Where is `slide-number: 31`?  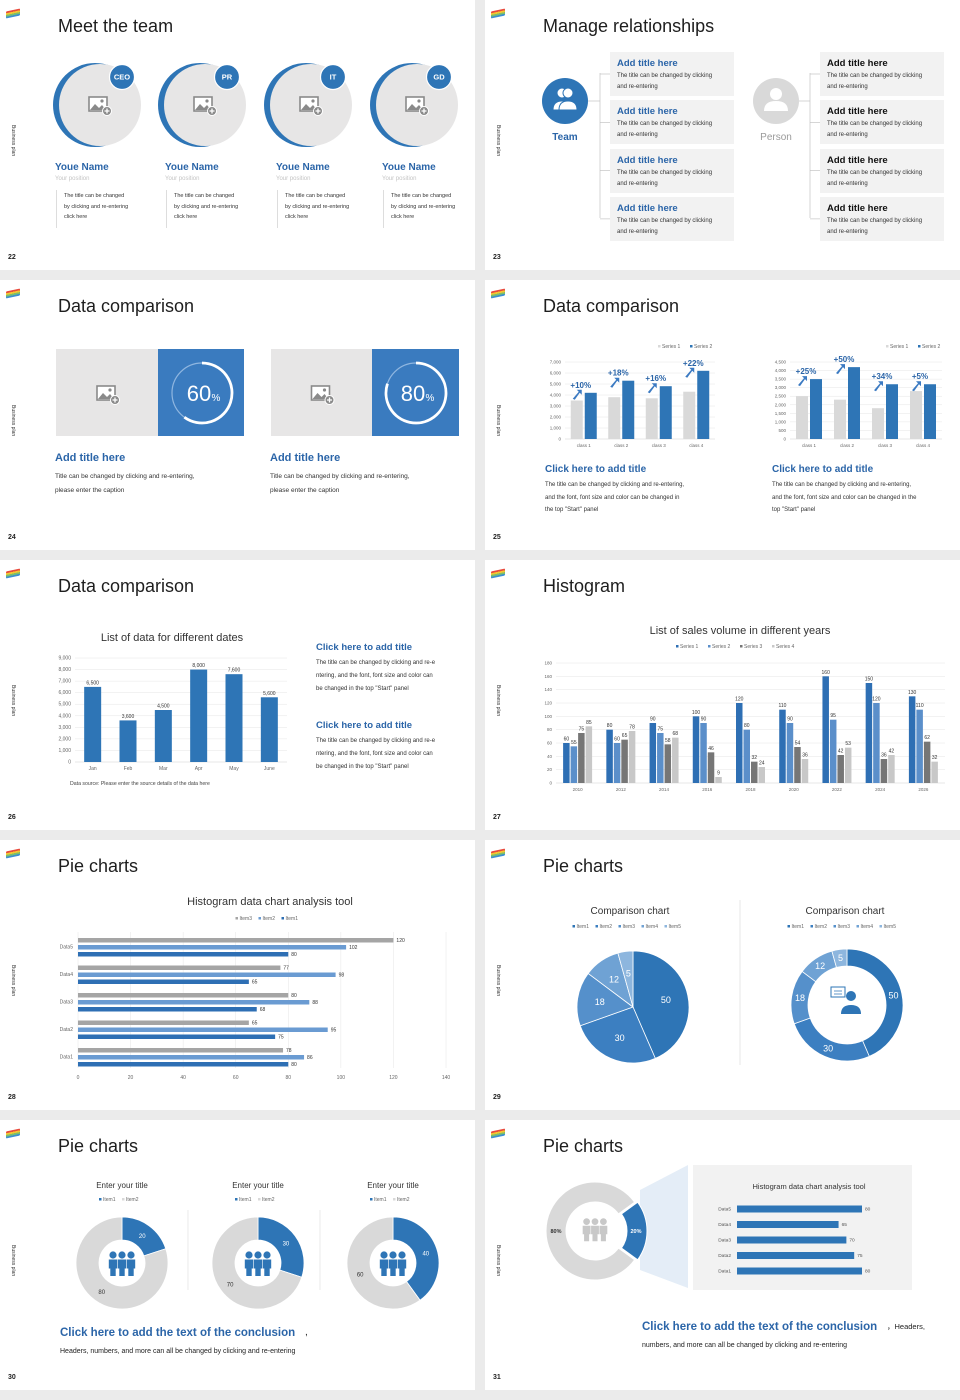 slide-number: 31 is located at coordinates (497, 1377).